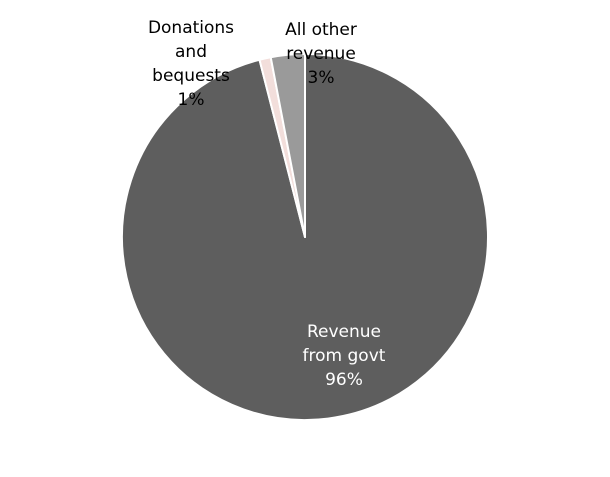 This screenshot has height=477, width=610. I want to click on pie-slice-label-0: Revenue from govt 96%, so click(344, 356).